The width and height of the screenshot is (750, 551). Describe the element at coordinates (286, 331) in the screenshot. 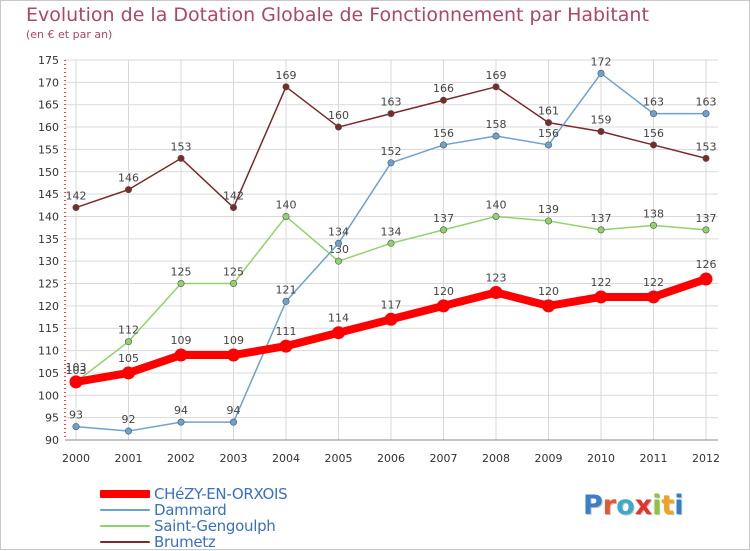

I see `data-label-ch-zy-en-orxois: 111` at that location.